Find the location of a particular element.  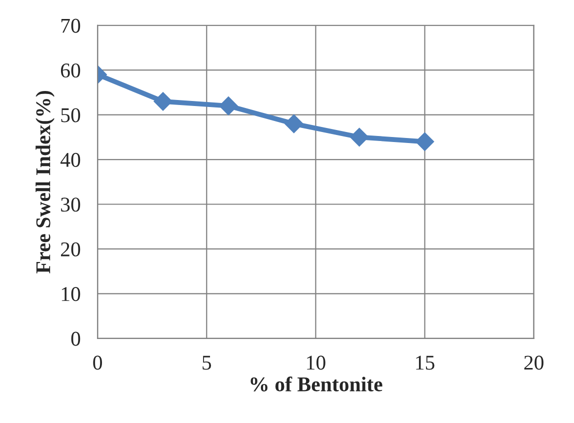

x-tick-label: 20 is located at coordinates (534, 363).